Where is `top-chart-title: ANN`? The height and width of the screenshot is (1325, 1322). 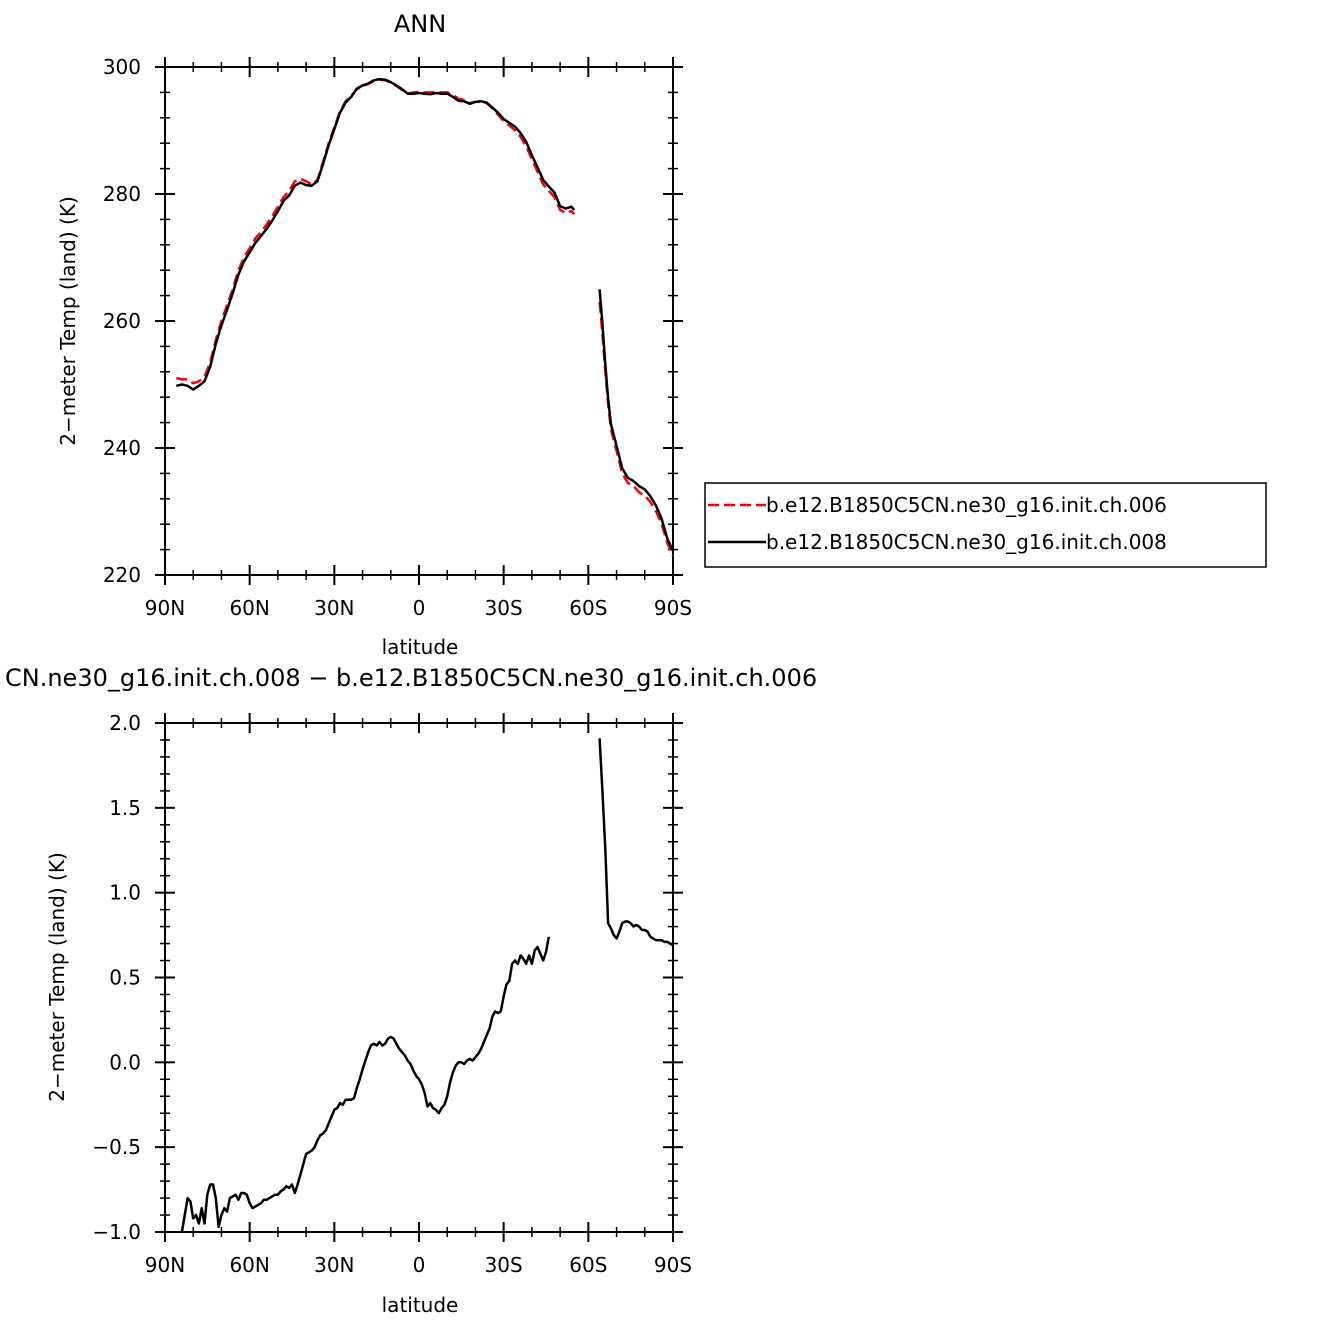 top-chart-title: ANN is located at coordinates (420, 24).